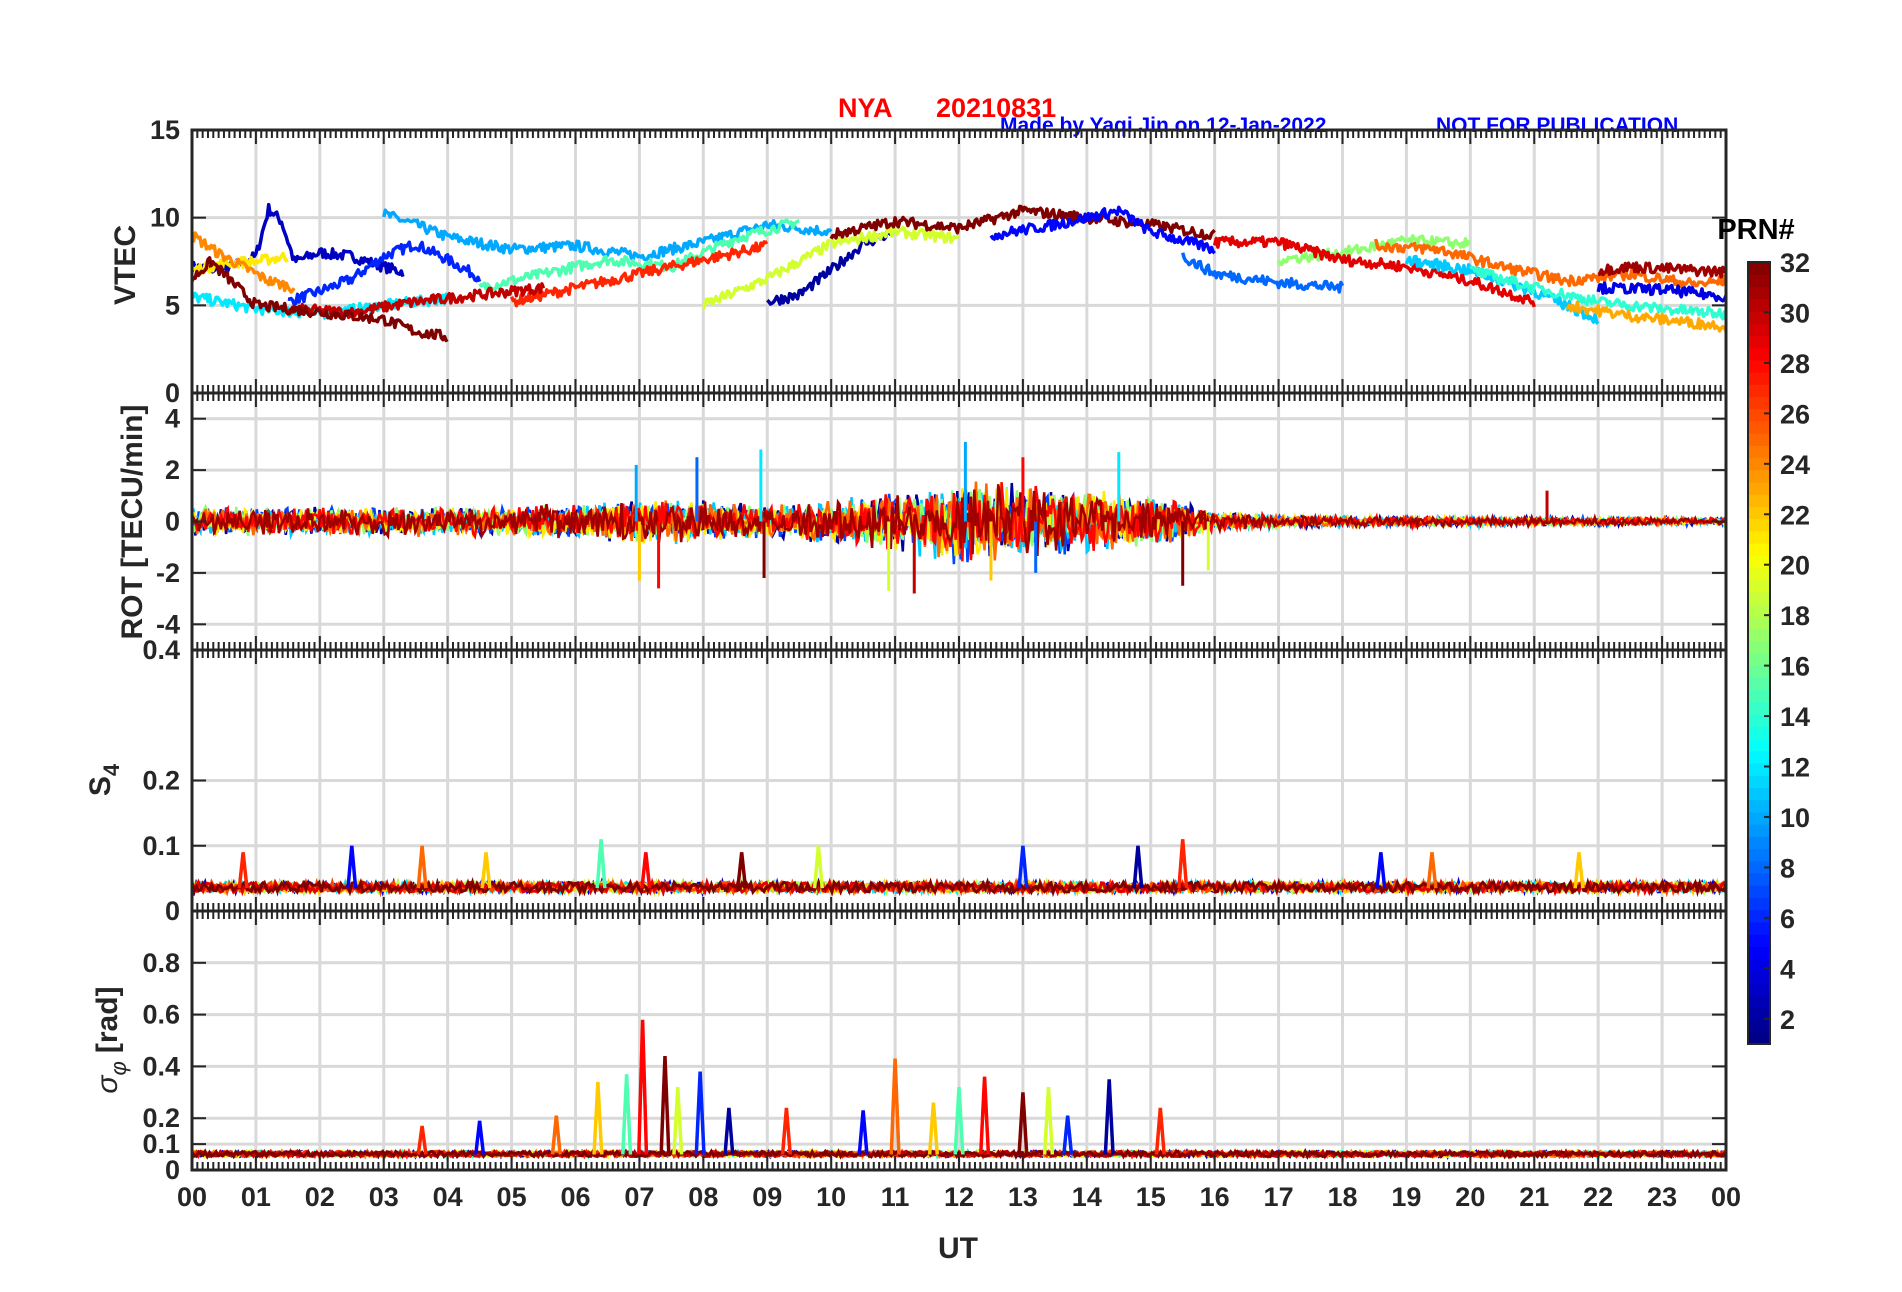  I want to click on xtick-label: 20, so click(1470, 1197).